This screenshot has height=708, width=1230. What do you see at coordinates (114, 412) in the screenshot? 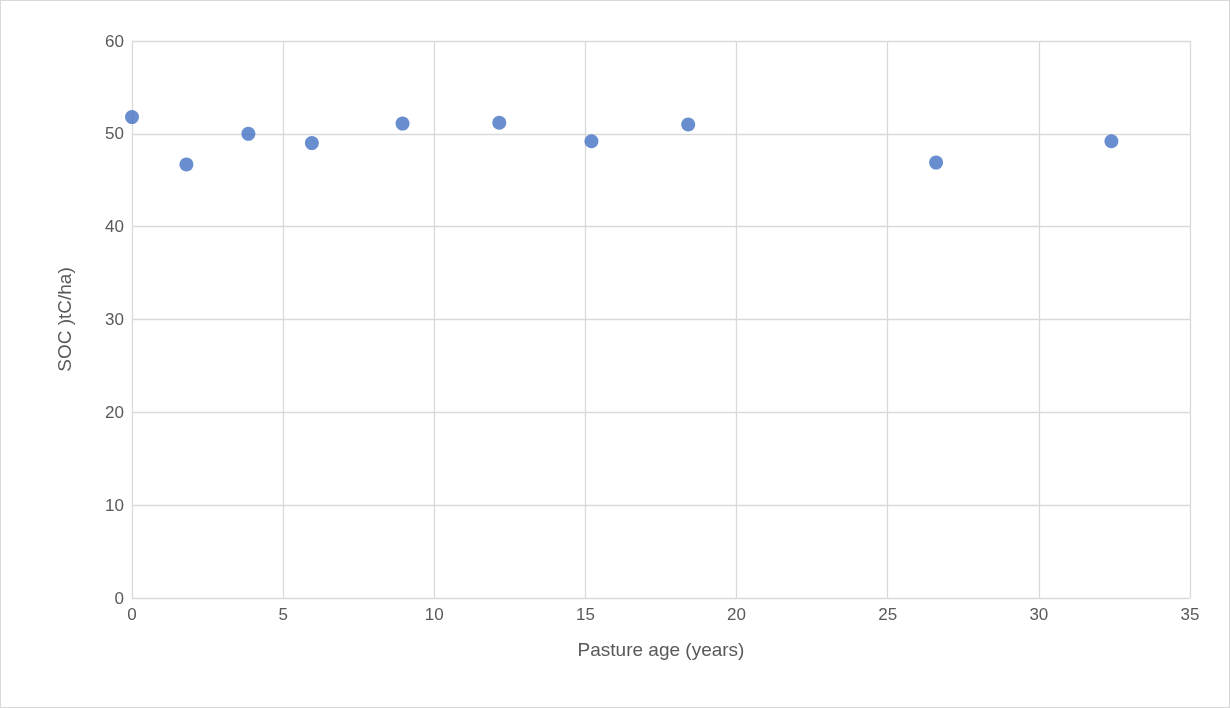
I see `y-tick-label: 20` at bounding box center [114, 412].